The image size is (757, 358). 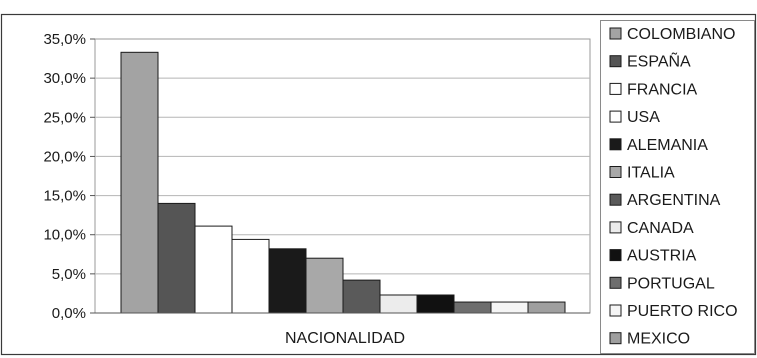 What do you see at coordinates (345, 338) in the screenshot?
I see `x-axis-label: NACIONALIDAD` at bounding box center [345, 338].